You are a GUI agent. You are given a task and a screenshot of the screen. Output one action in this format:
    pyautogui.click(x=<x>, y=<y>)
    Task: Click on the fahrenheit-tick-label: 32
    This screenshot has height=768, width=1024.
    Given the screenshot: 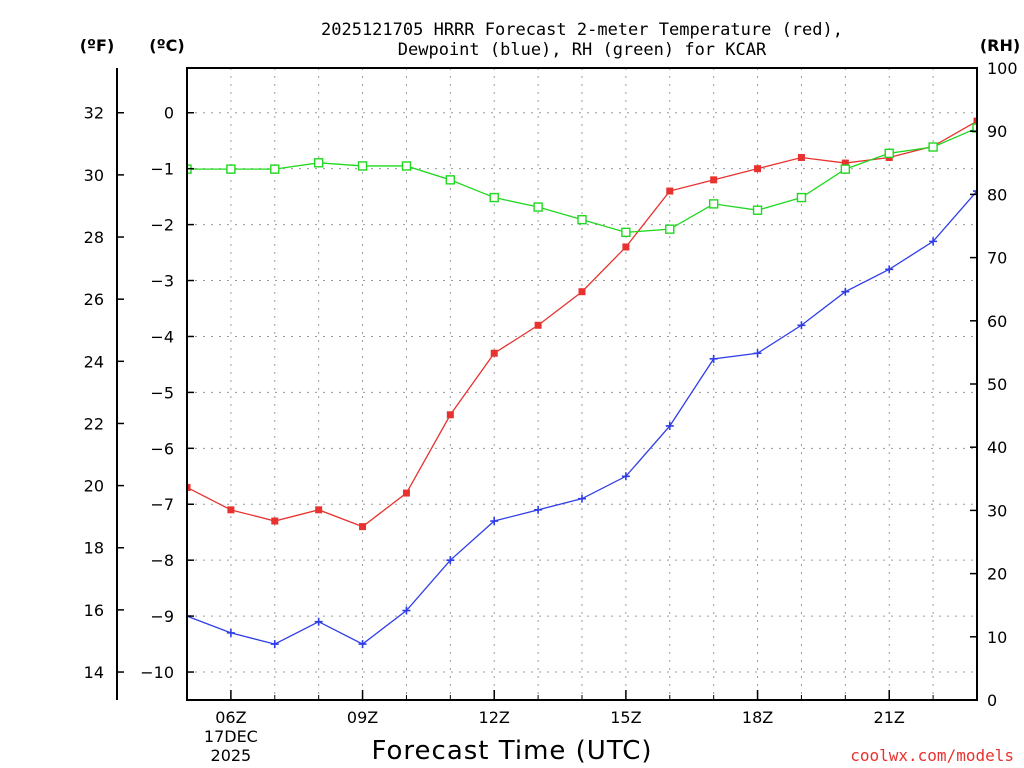 What is the action you would take?
    pyautogui.click(x=94, y=113)
    